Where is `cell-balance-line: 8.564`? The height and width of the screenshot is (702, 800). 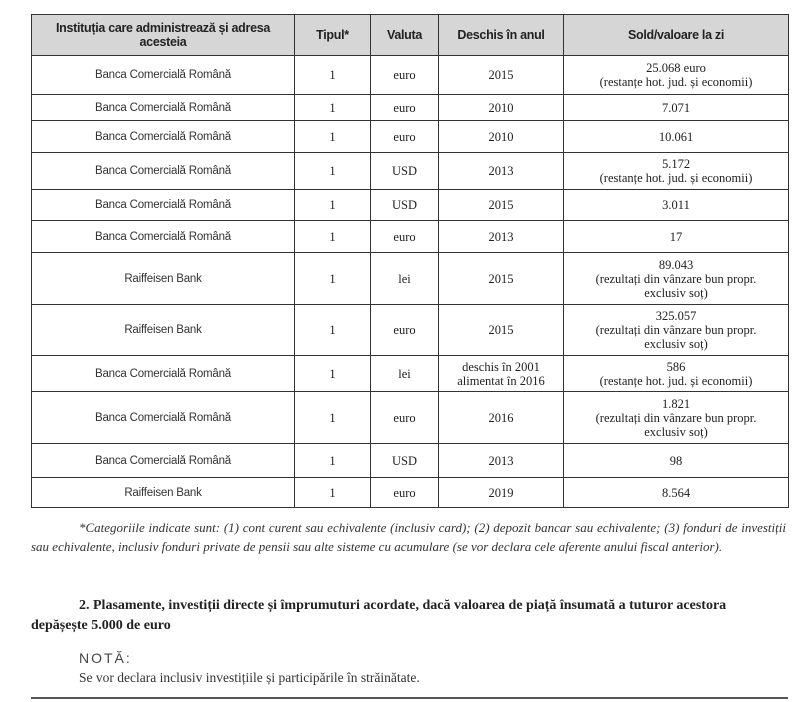
cell-balance-line: 8.564 is located at coordinates (676, 492).